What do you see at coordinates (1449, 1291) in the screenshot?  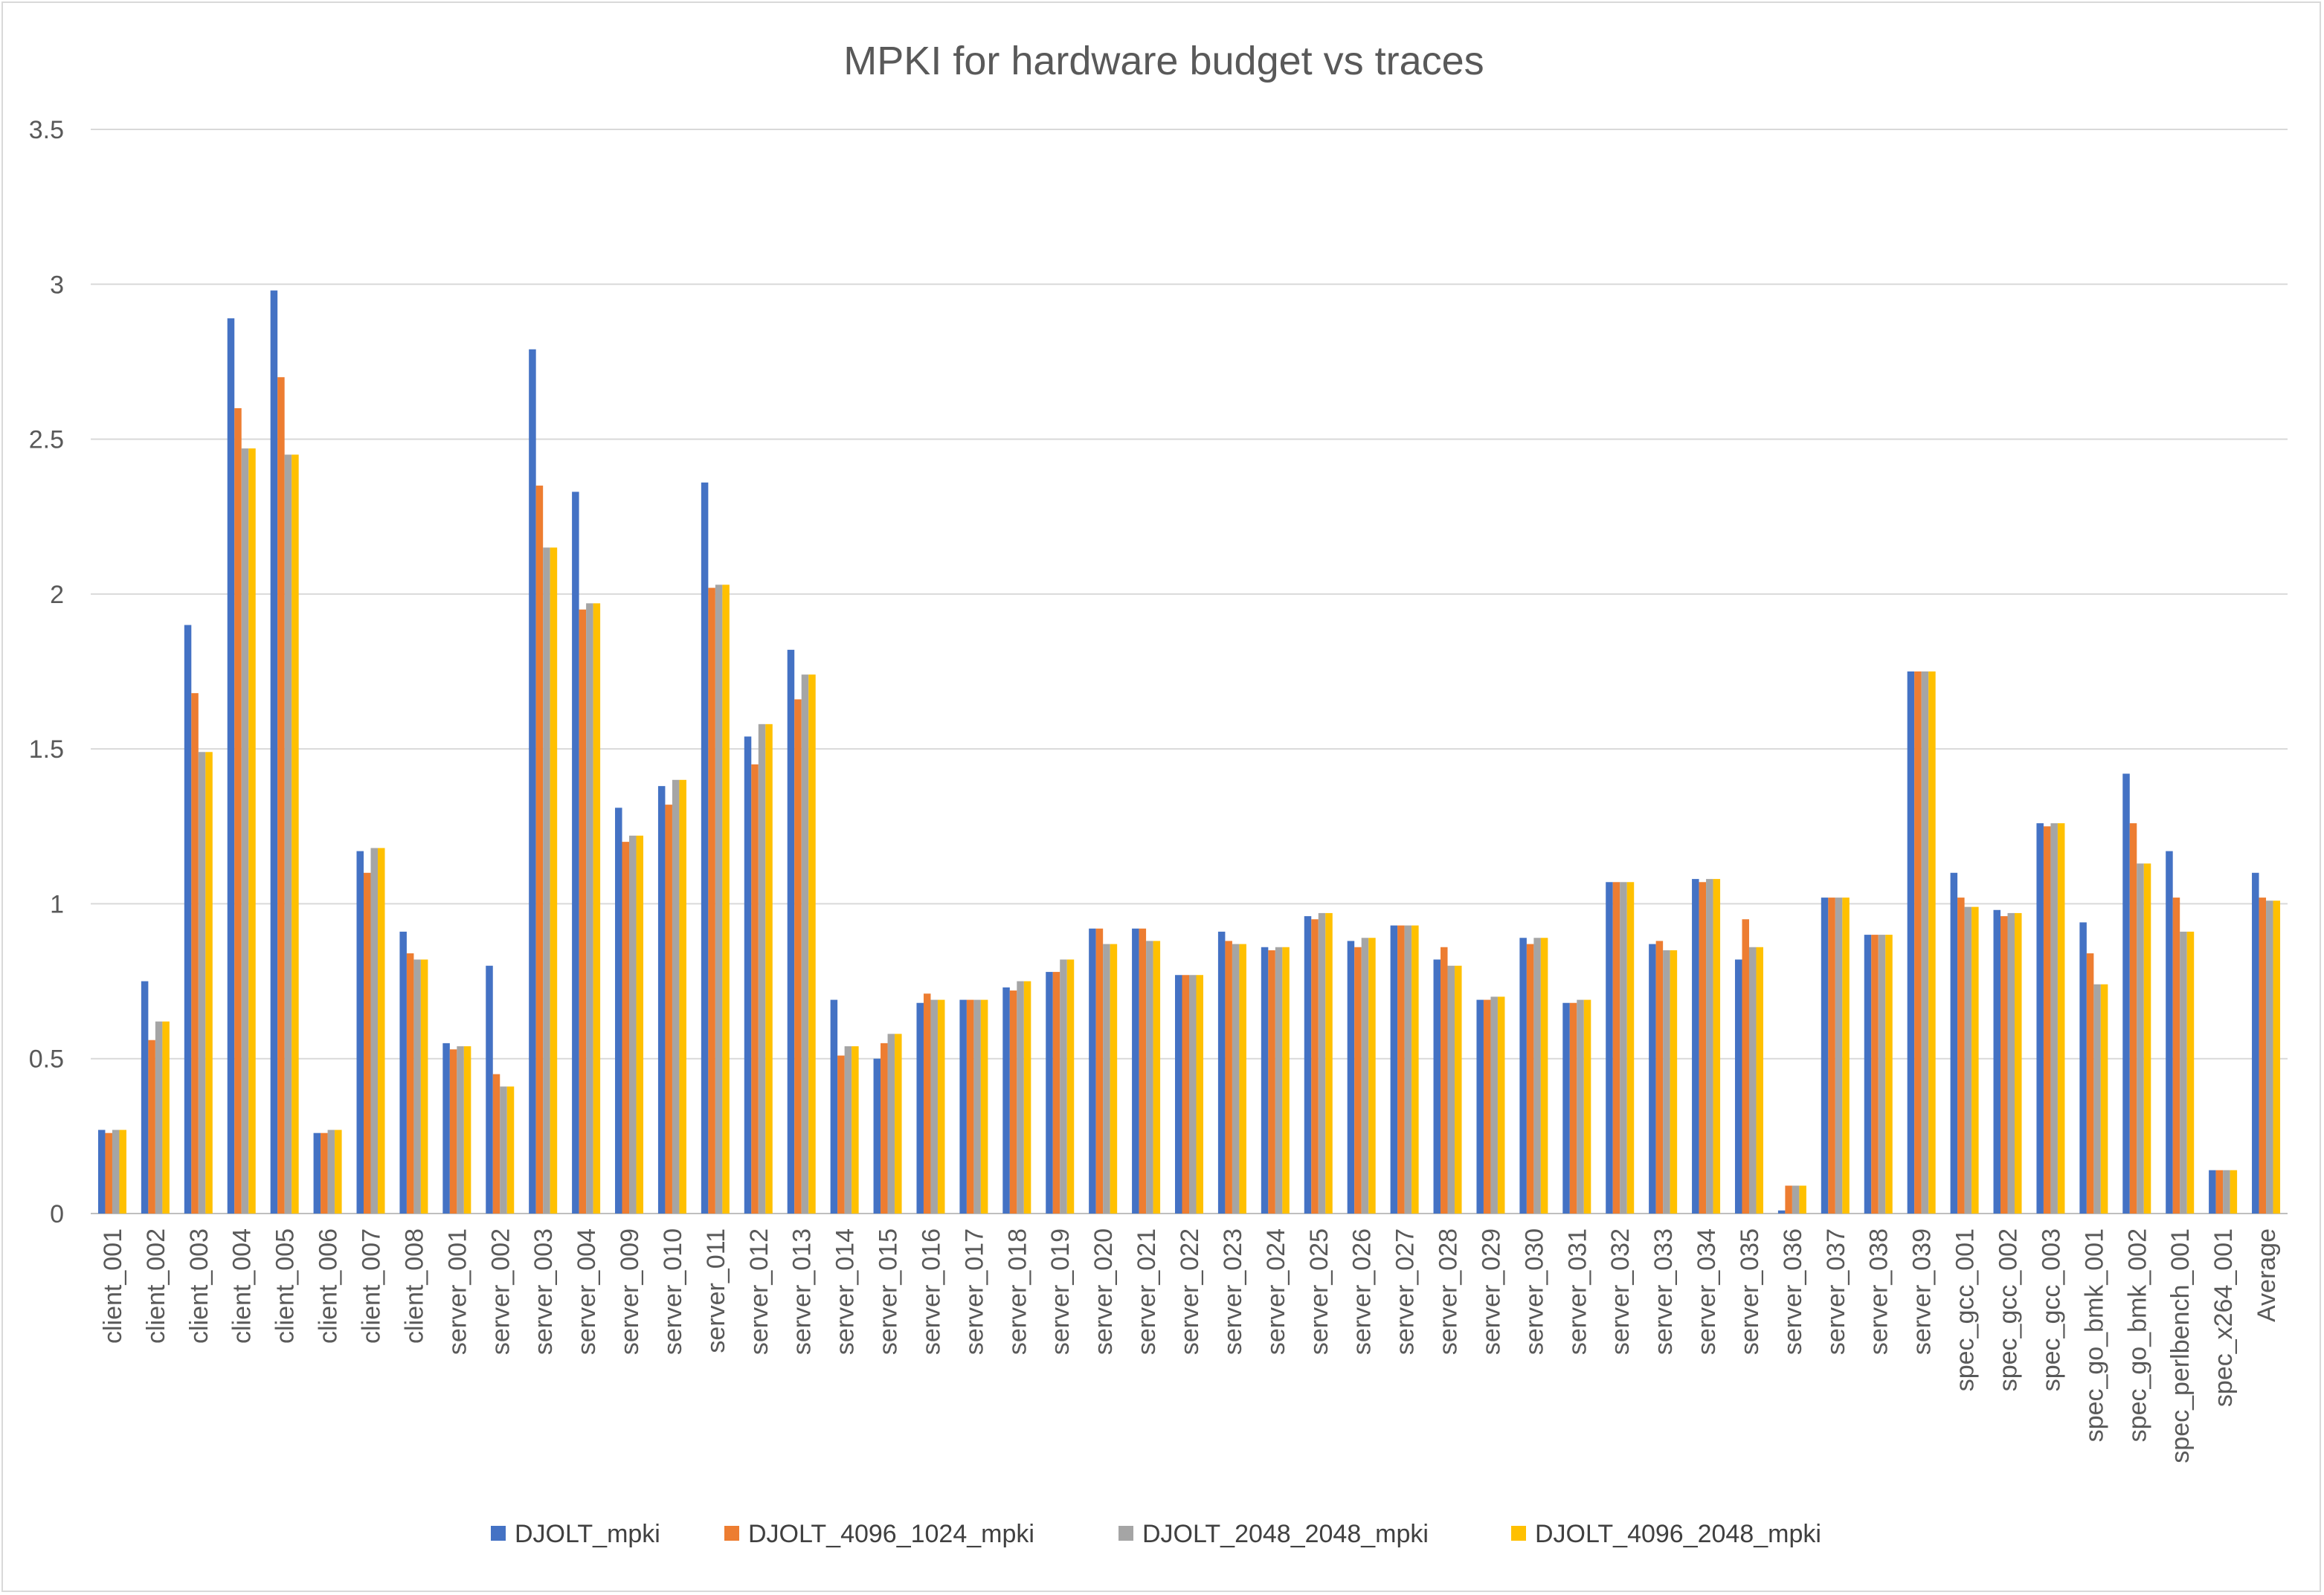 I see `x-tick-label: server_028` at bounding box center [1449, 1291].